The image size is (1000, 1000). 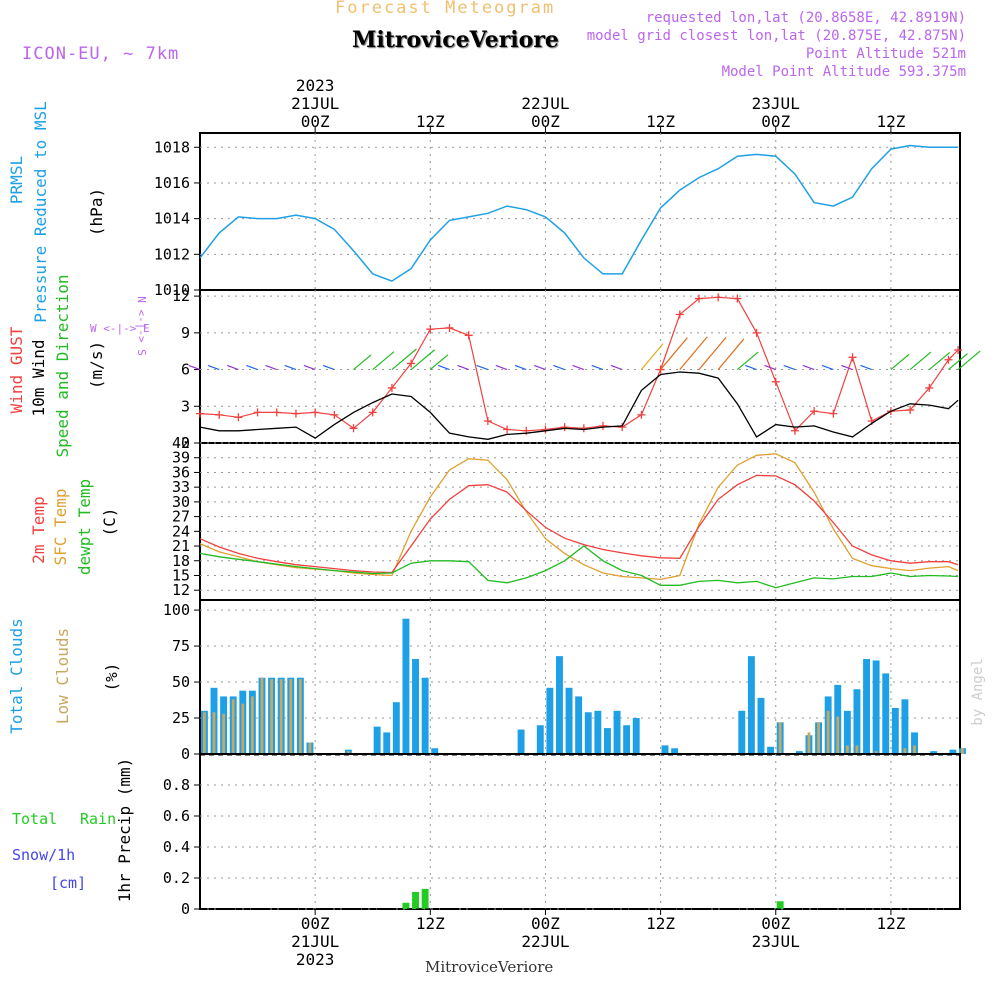 I want to click on total-label: Total, so click(x=34, y=819).